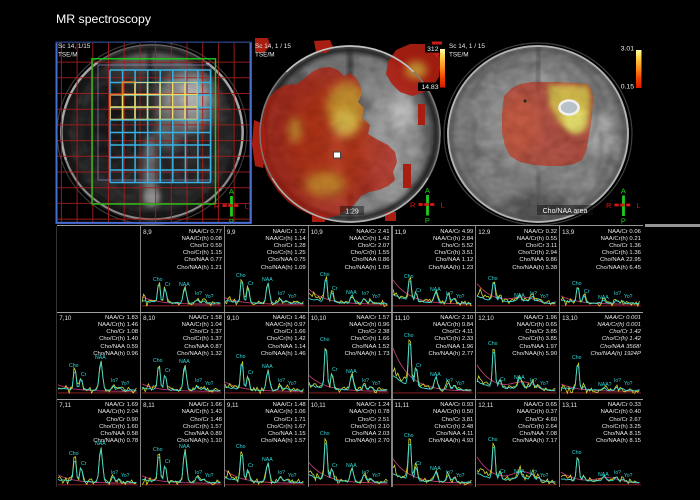 This screenshot has height=500, width=700. I want to click on svg-text: 1:29, so click(352, 212).